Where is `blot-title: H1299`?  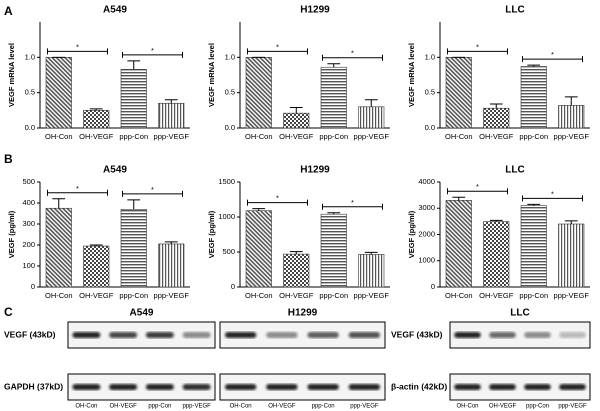
blot-title: H1299 is located at coordinates (303, 313).